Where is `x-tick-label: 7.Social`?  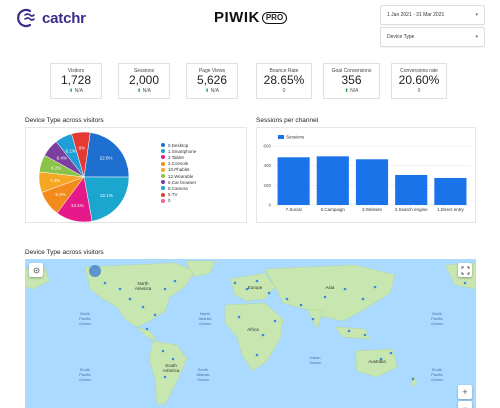
x-tick-label: 7.Social is located at coordinates (294, 209).